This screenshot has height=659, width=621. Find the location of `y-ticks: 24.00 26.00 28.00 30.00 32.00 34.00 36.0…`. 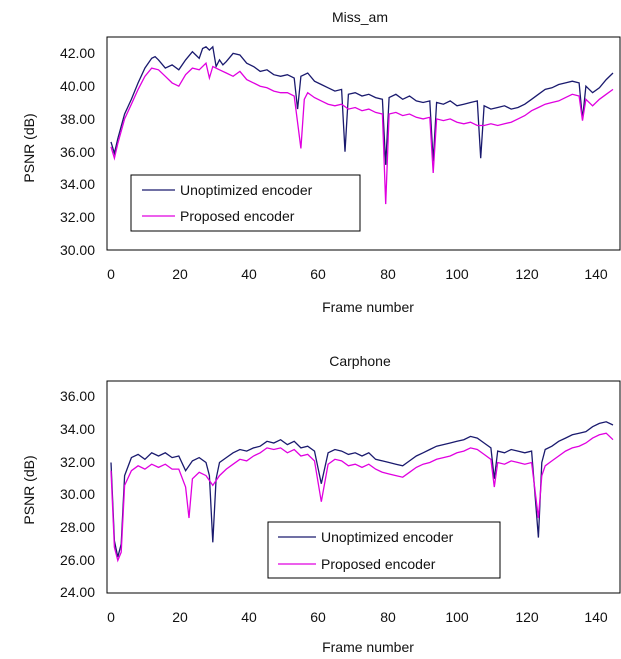

y-ticks: 24.00 26.00 28.00 30.00 32.00 34.00 36.0… is located at coordinates (77, 494).